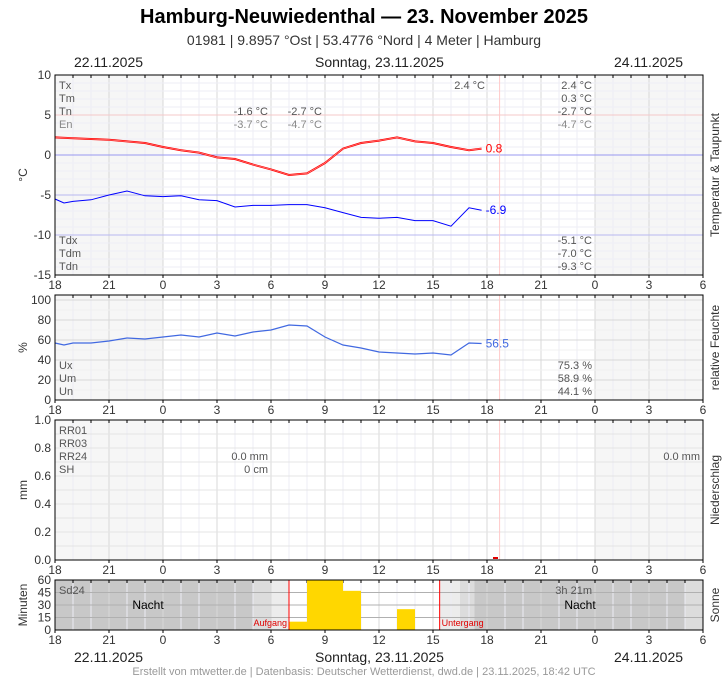  Describe the element at coordinates (433, 570) in the screenshot. I see `x-tick-label: 15` at that location.